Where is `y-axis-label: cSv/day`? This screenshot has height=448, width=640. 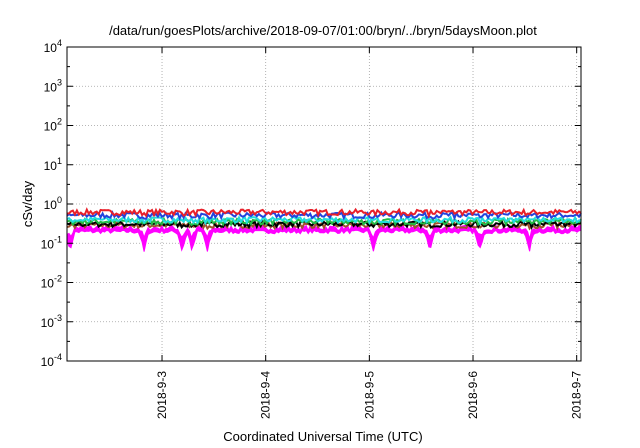 y-axis-label: cSv/day is located at coordinates (27, 203).